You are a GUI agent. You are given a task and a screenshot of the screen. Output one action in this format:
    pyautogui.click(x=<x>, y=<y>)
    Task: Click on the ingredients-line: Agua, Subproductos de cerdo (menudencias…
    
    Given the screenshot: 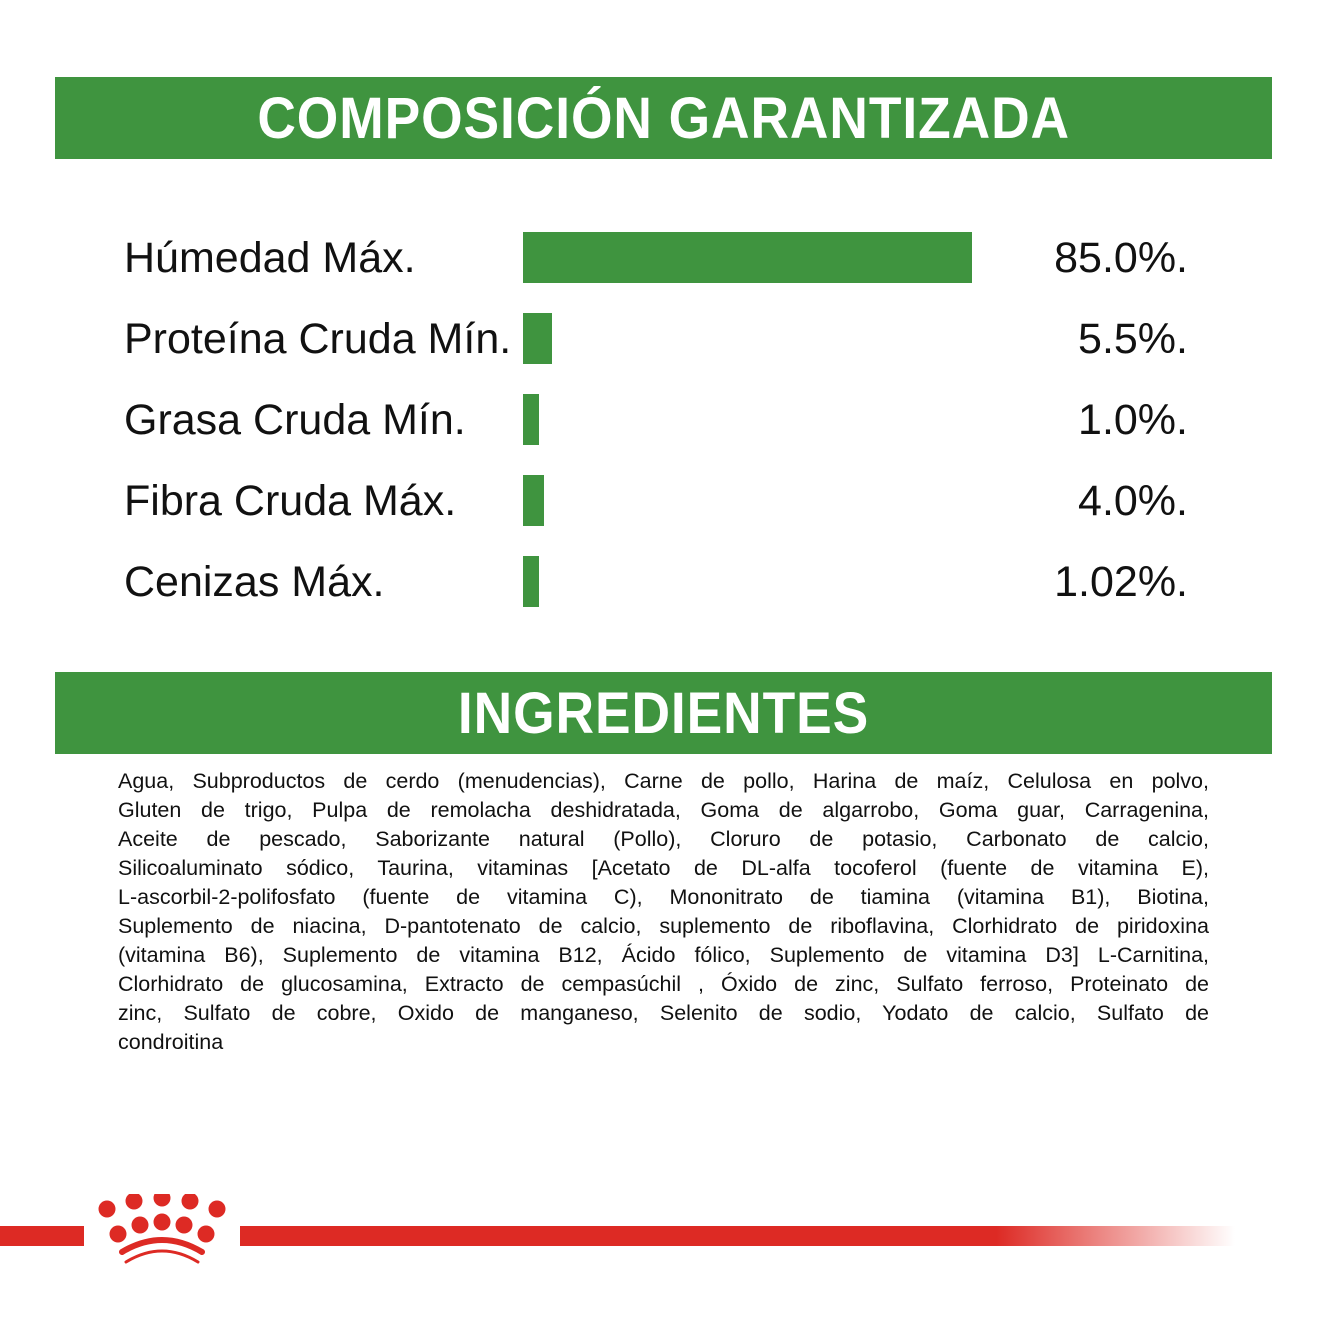 What is the action you would take?
    pyautogui.click(x=663, y=781)
    